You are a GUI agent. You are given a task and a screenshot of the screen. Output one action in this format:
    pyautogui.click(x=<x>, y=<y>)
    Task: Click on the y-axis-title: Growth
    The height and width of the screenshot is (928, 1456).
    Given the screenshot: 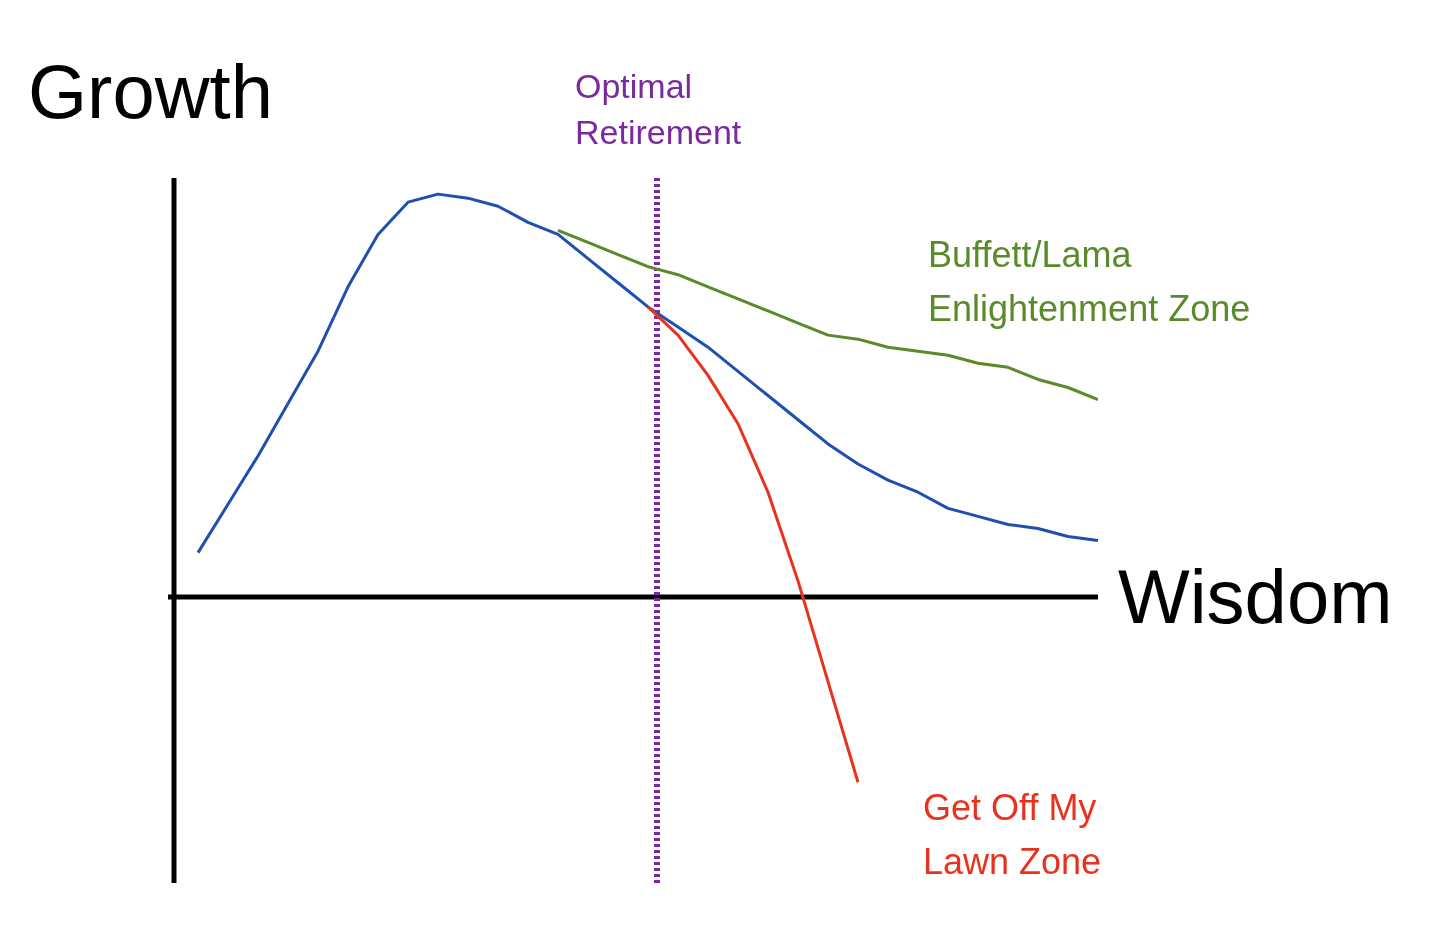 What is the action you would take?
    pyautogui.click(x=150, y=91)
    